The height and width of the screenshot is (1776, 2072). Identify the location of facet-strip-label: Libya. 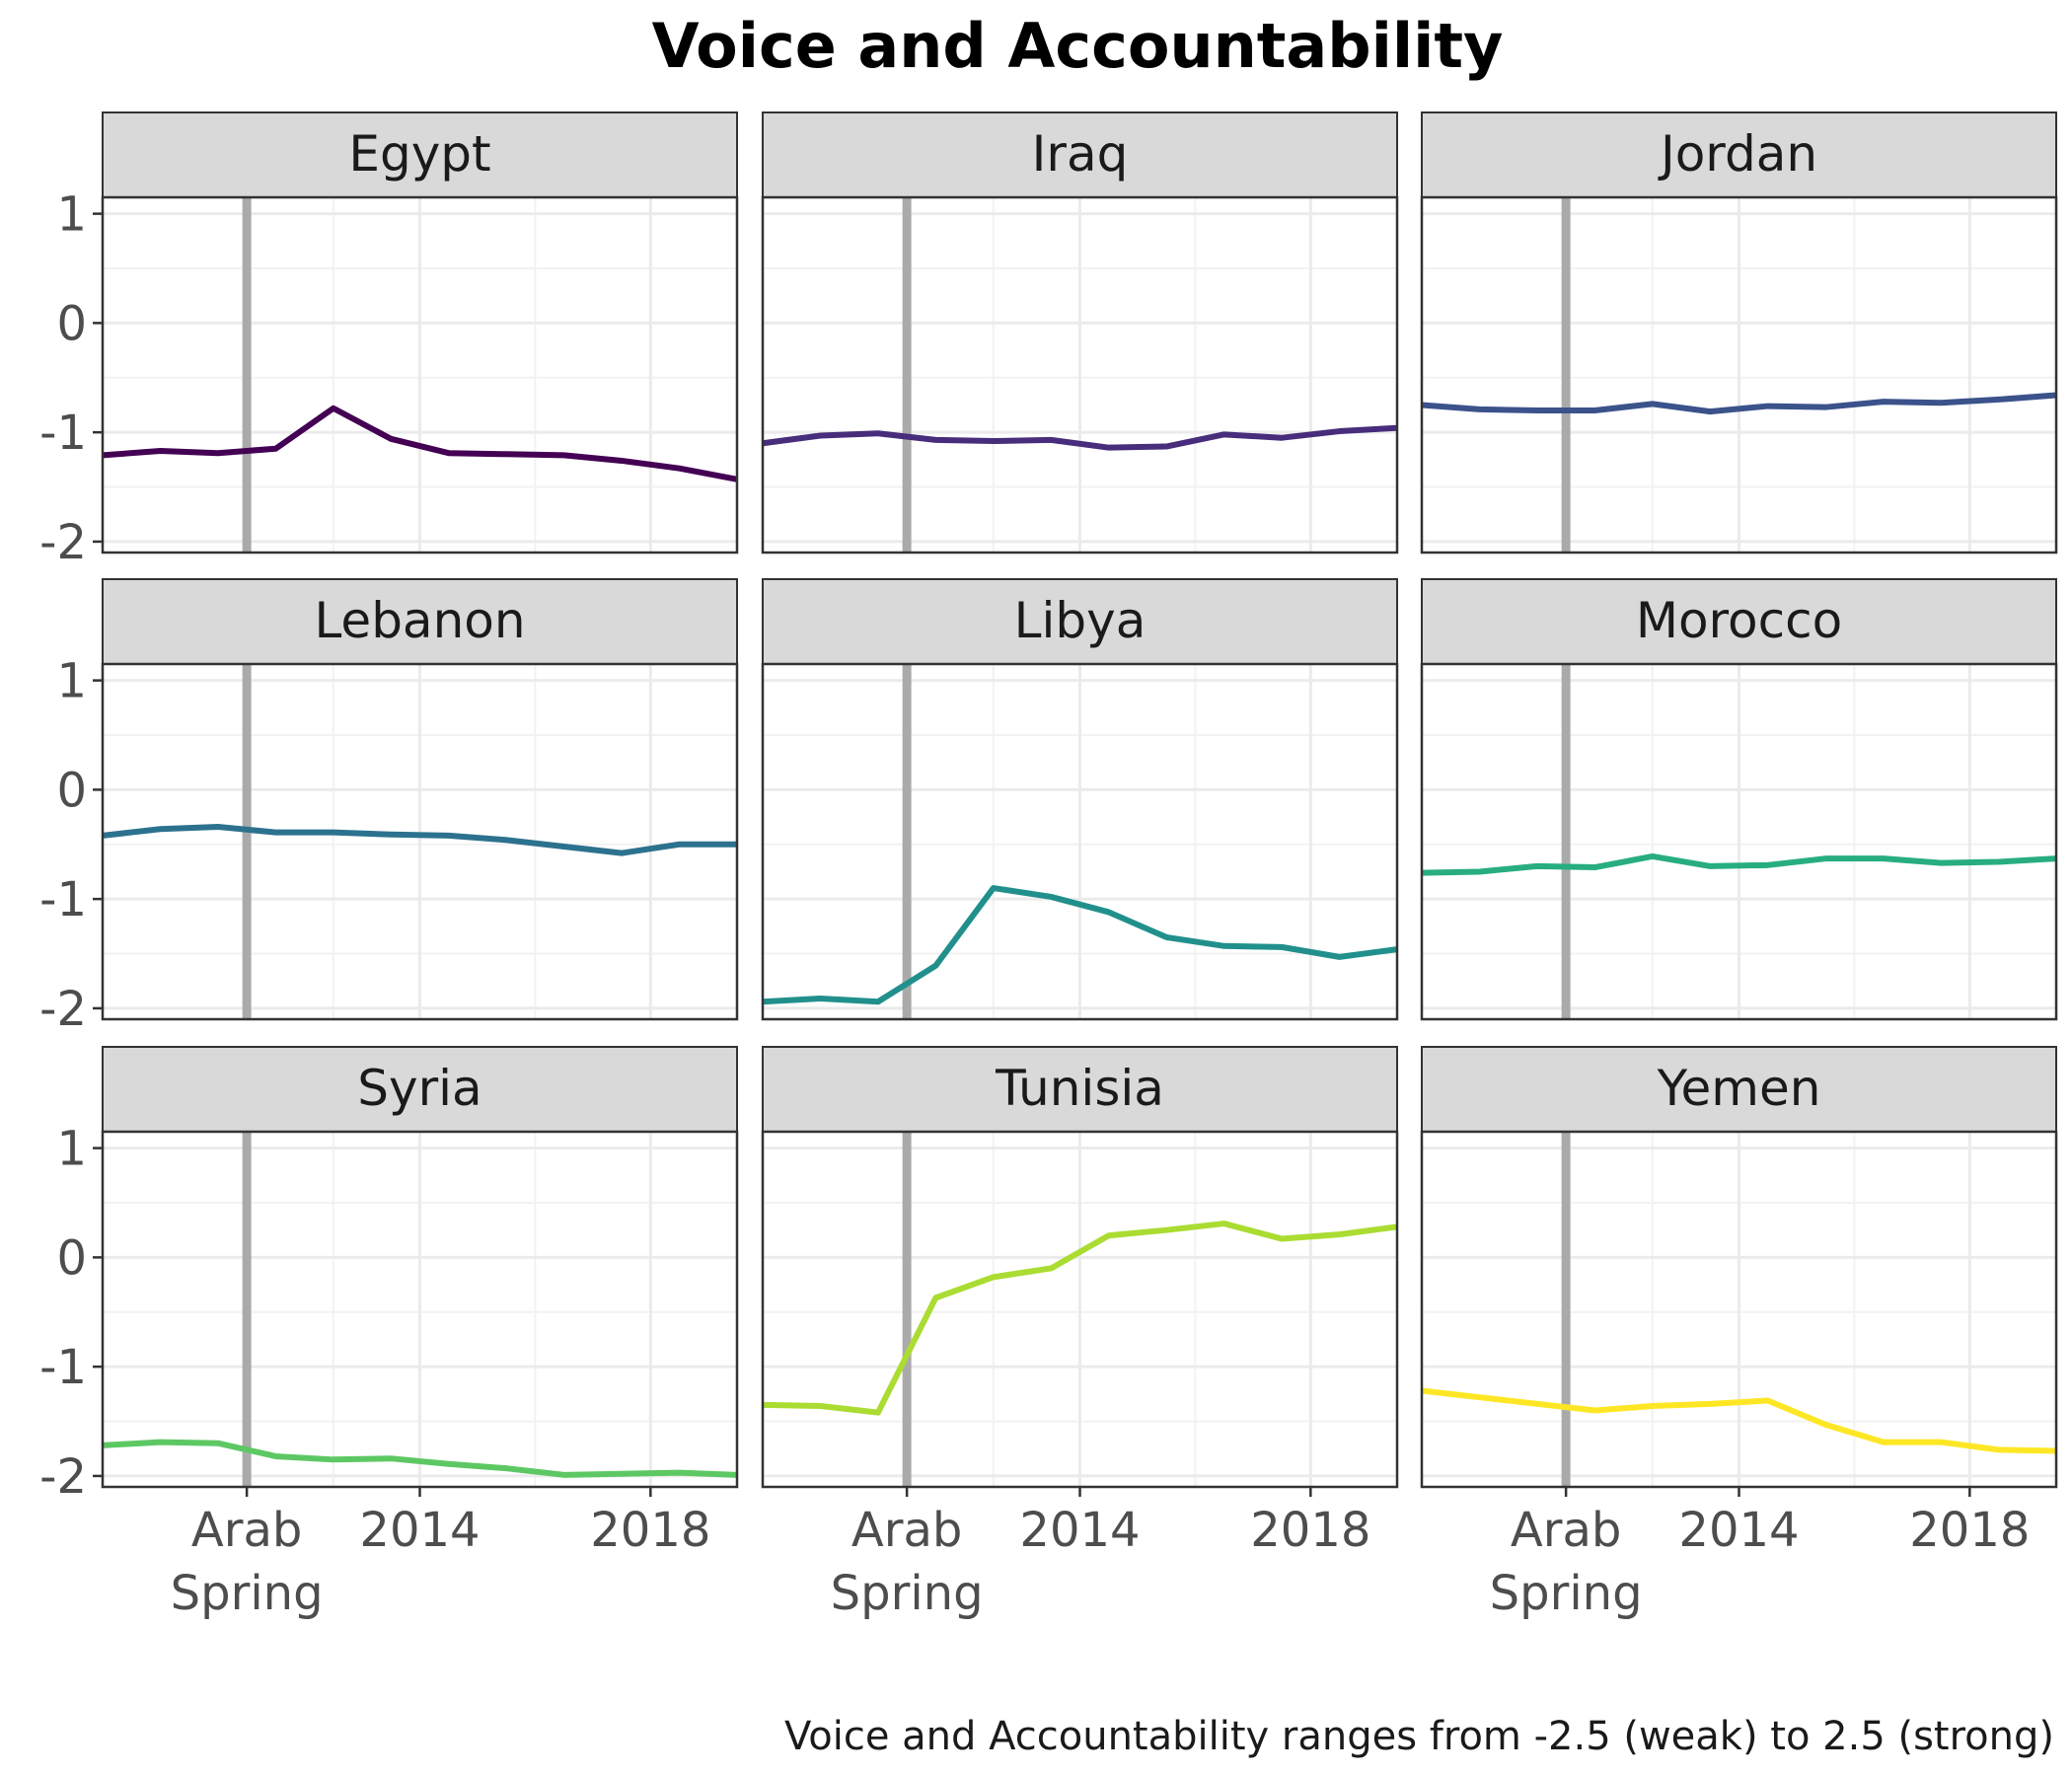
(1081, 621).